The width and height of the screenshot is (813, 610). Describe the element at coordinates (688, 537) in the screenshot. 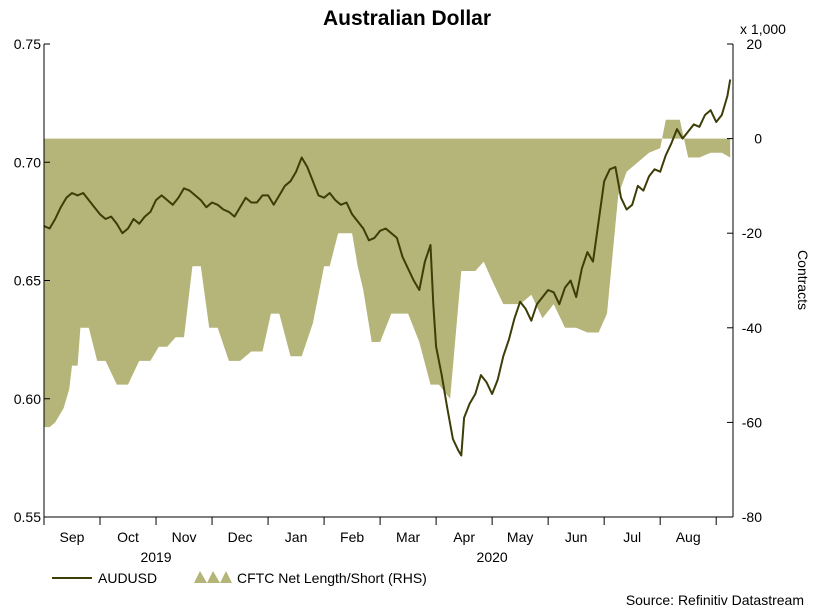

I see `x-tick-label: Aug` at that location.